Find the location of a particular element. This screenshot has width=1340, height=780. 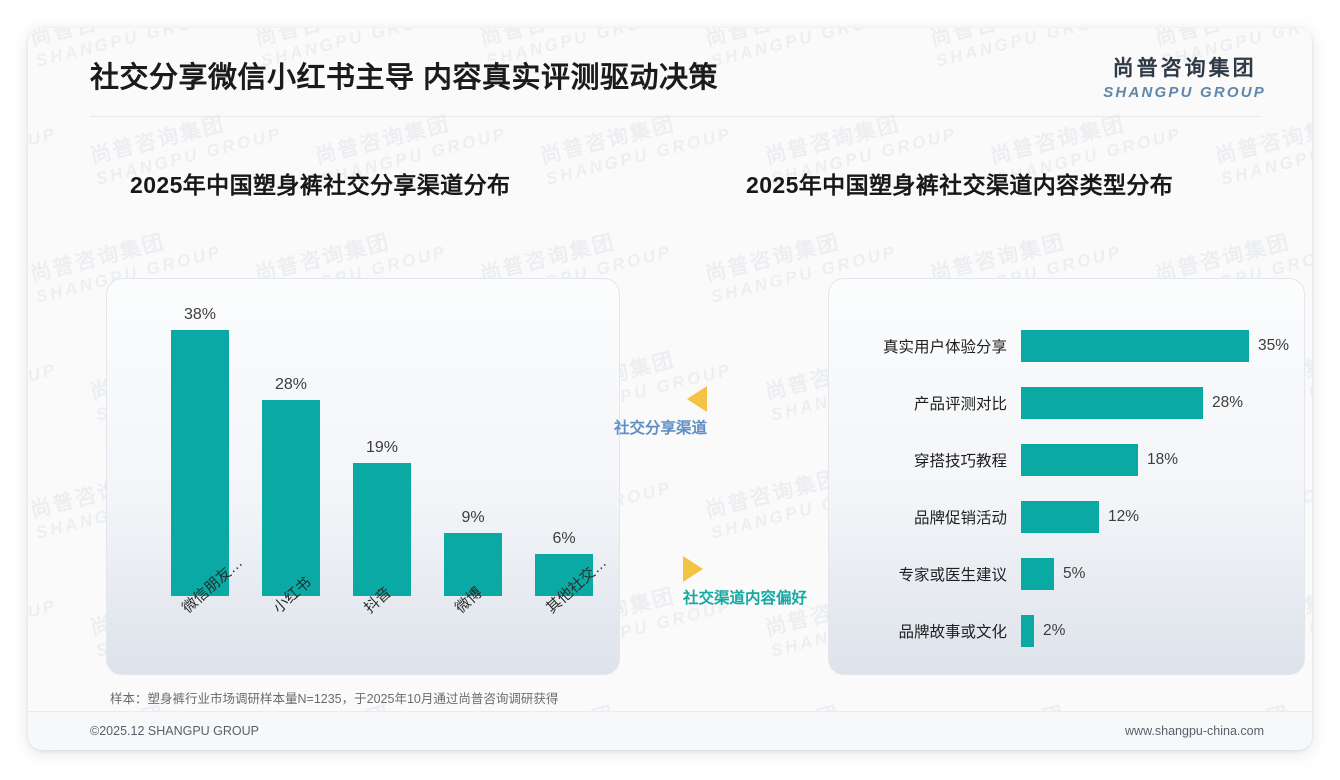

bar-value-label: 19% is located at coordinates (382, 447).